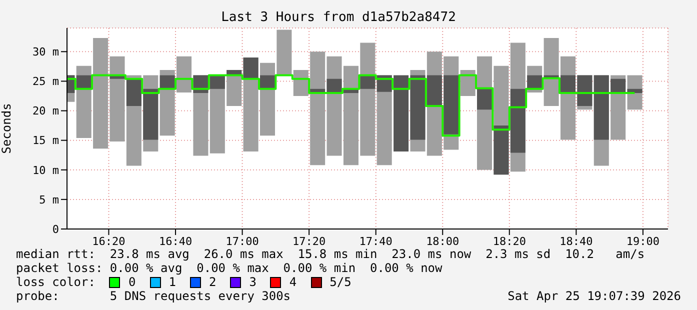  I want to click on x-tick-label: 17:40, so click(375, 241).